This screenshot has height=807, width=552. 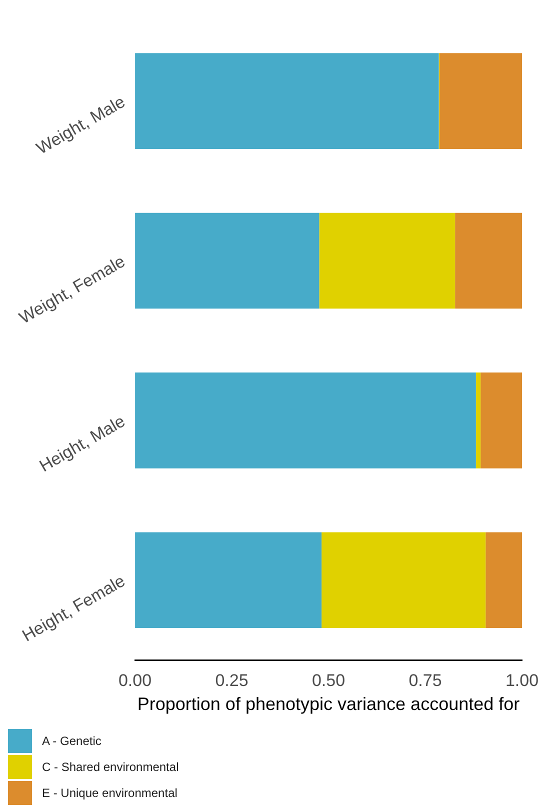 What do you see at coordinates (425, 680) in the screenshot?
I see `x-tick-label: 0.75` at bounding box center [425, 680].